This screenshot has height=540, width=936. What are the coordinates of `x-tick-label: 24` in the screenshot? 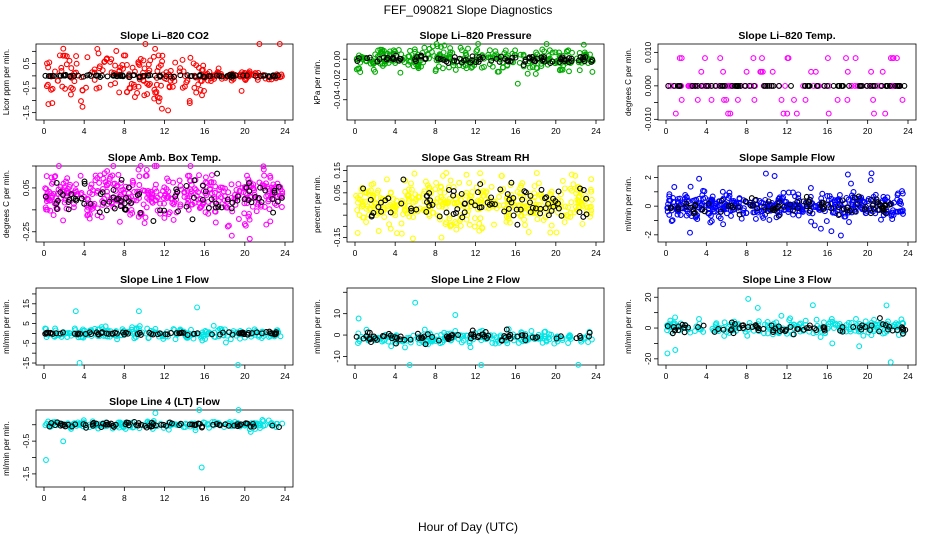 It's located at (285, 498).